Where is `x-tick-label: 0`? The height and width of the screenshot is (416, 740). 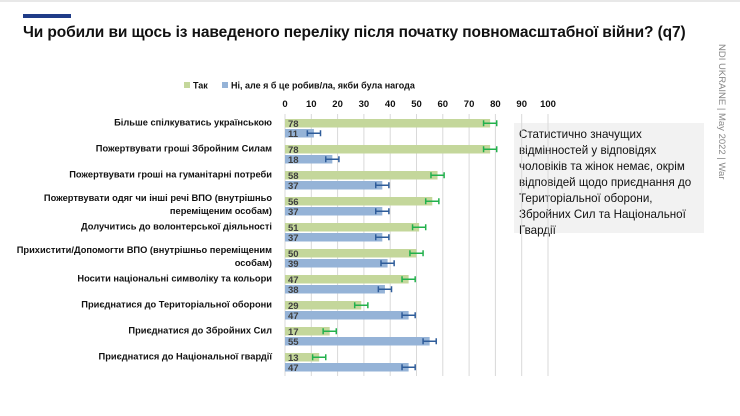 x-tick-label: 0 is located at coordinates (284, 104).